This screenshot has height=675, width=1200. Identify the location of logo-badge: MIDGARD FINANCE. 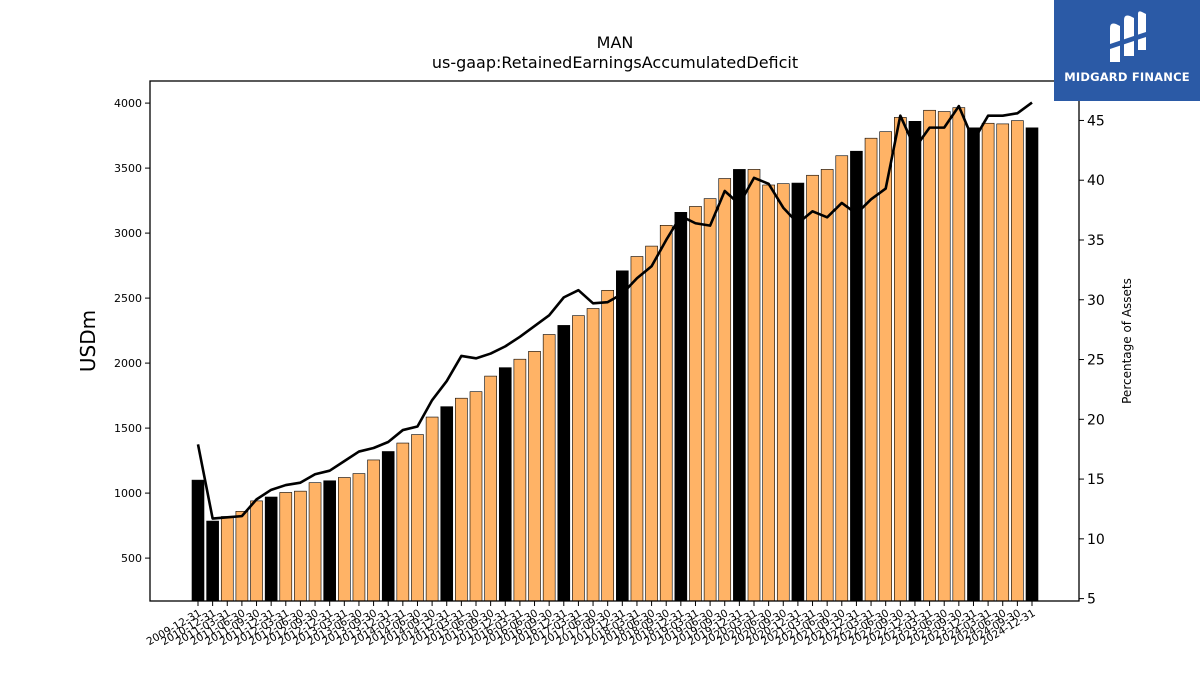
(1127, 50).